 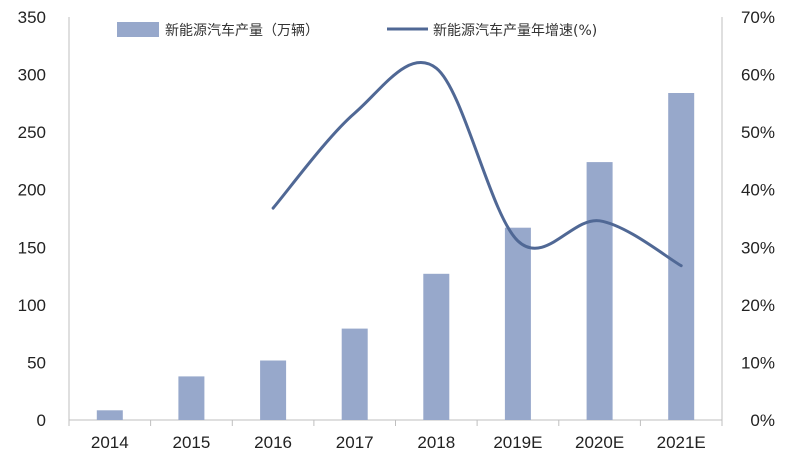 I want to click on y-right-tick-label: 20%, so click(x=758, y=305).